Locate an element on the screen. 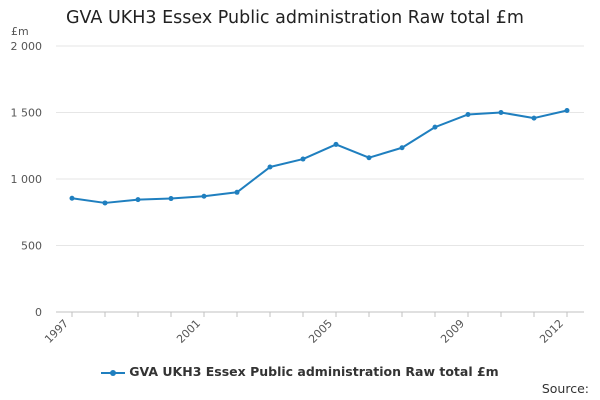  x-tick-label: 2009 is located at coordinates (452, 331).